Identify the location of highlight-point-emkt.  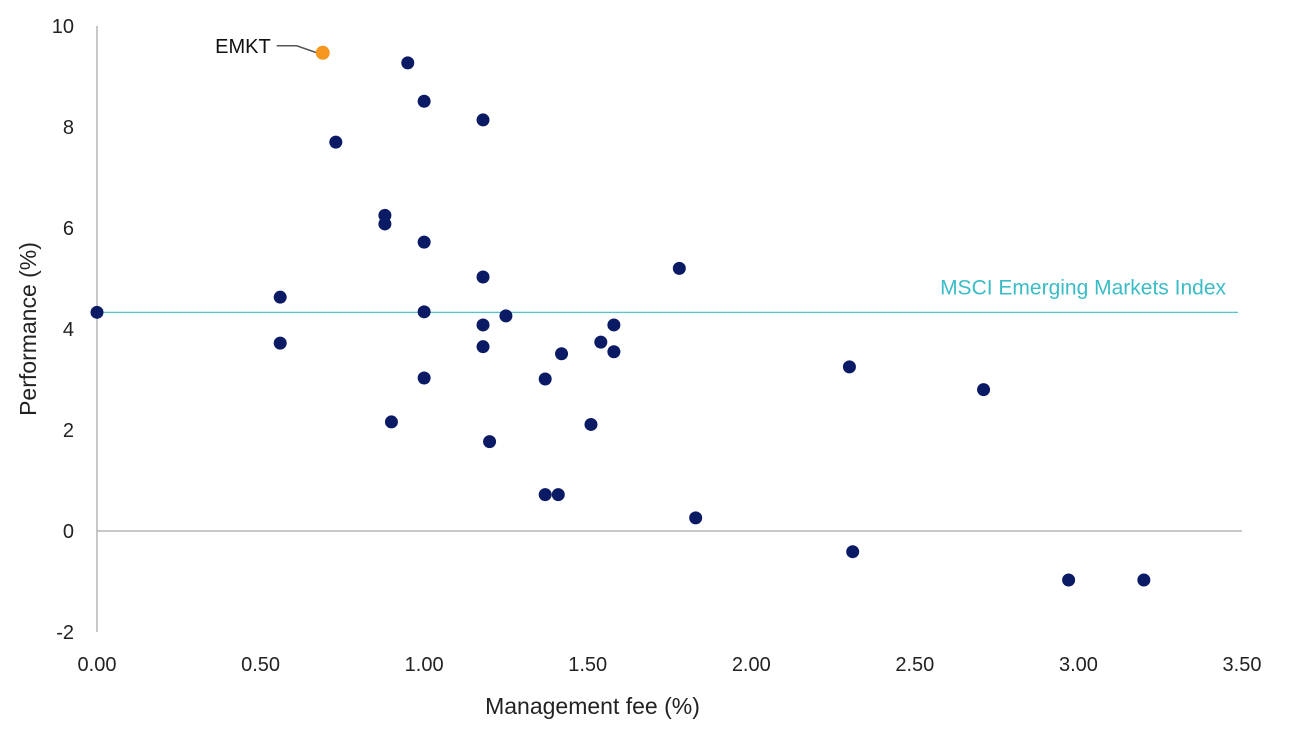
(322, 52).